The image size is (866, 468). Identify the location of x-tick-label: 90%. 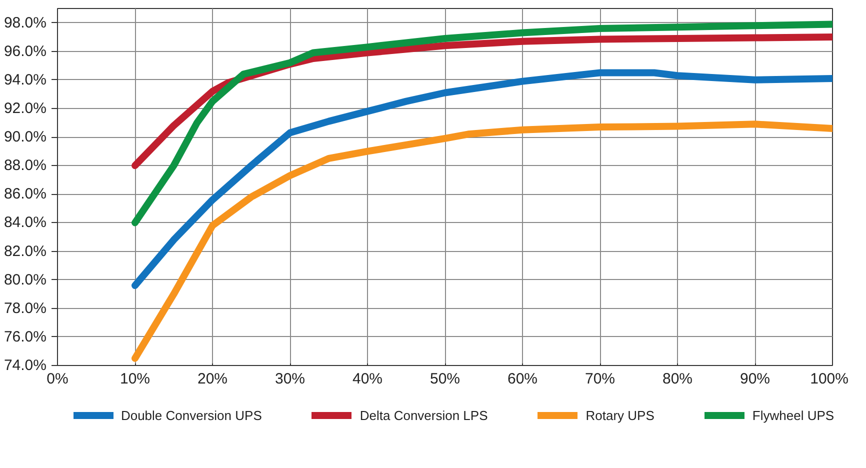
(755, 379).